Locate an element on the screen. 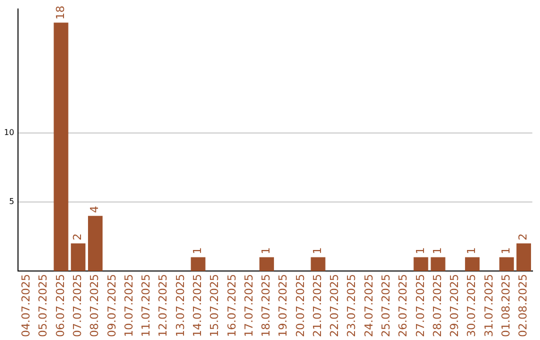  y-tick-label: 10 is located at coordinates (9, 133).